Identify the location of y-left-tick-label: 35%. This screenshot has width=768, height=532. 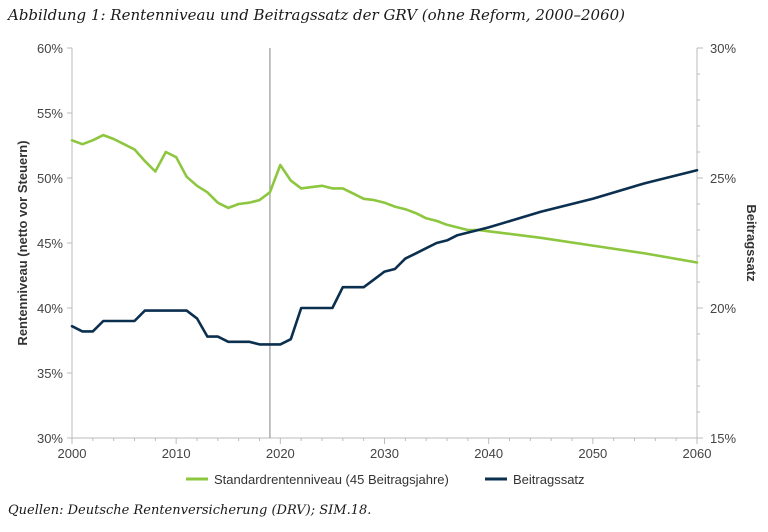
(50, 373).